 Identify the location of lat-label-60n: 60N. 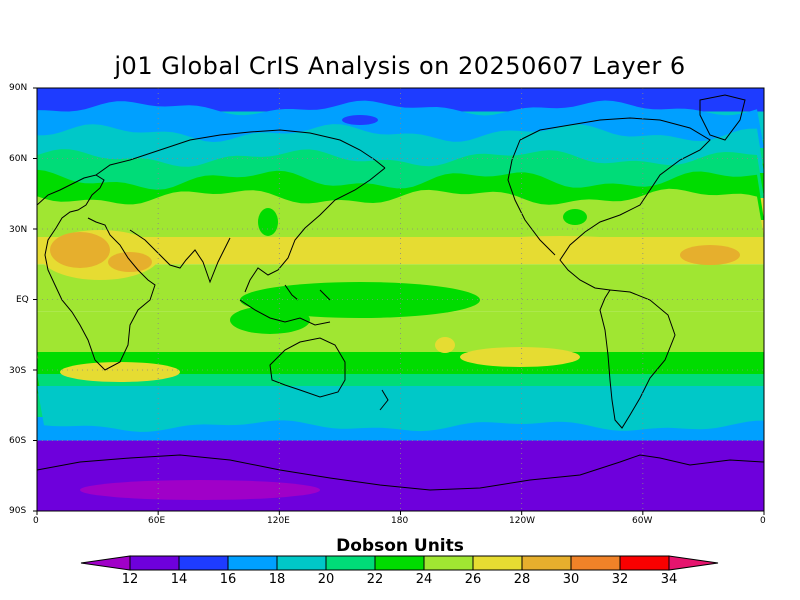
(18, 159).